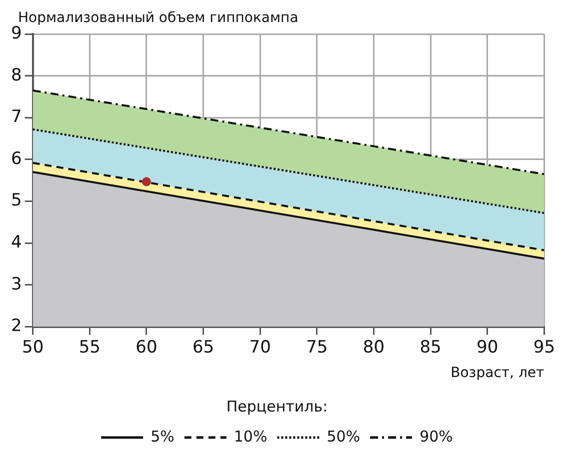 The height and width of the screenshot is (463, 566). Describe the element at coordinates (487, 347) in the screenshot. I see `x-tick-label: 90` at that location.